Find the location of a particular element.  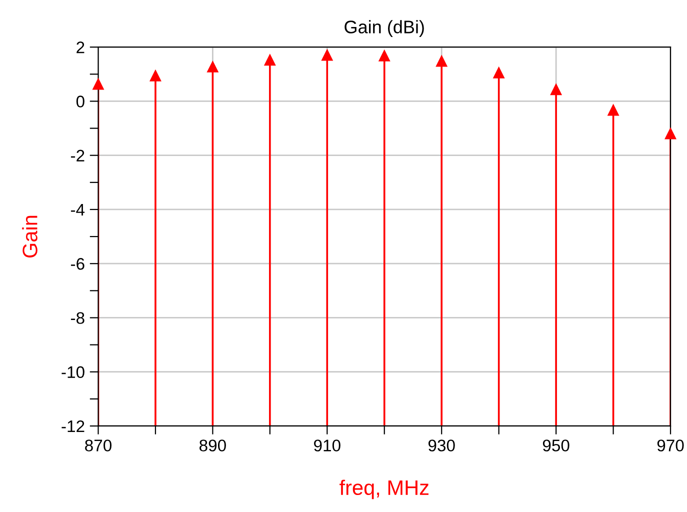

y-tick-label: -8 is located at coordinates (77, 318).